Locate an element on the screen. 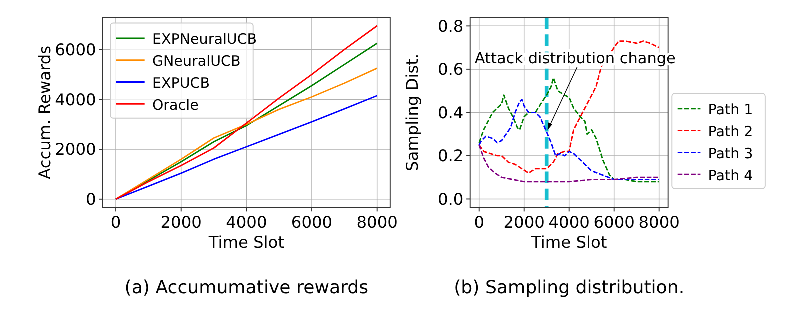 The height and width of the screenshot is (332, 797). legend-label: Path 2 is located at coordinates (731, 132).